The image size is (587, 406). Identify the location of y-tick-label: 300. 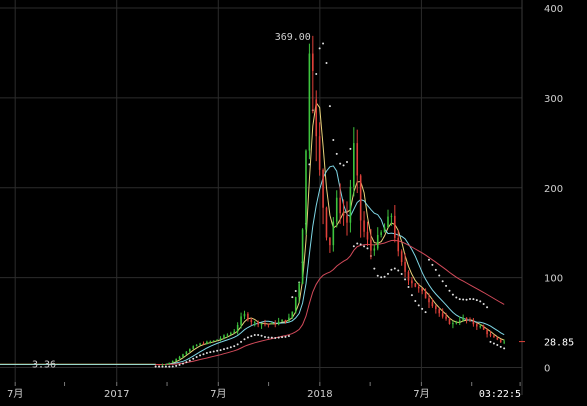
(553, 99).